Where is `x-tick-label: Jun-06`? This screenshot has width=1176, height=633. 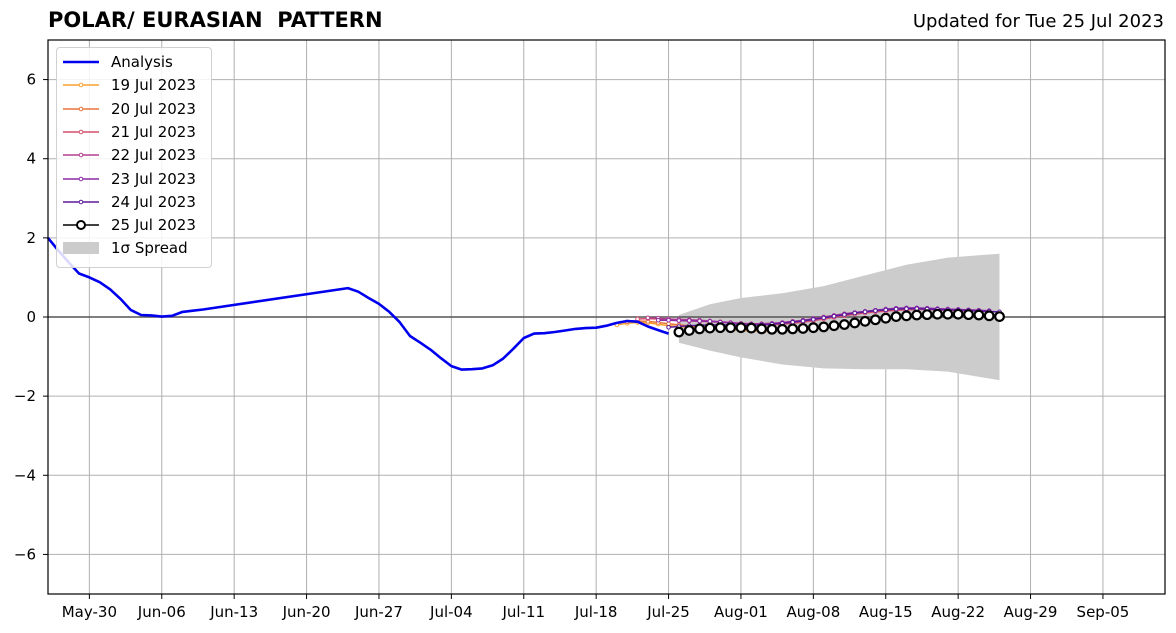
x-tick-label: Jun-06 is located at coordinates (161, 612).